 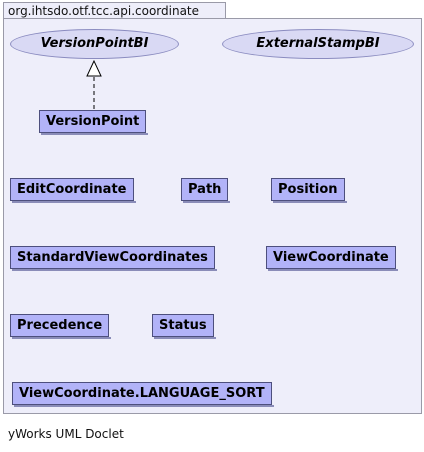 What do you see at coordinates (94, 122) in the screenshot?
I see `class-versionpoint: VersionPoint` at bounding box center [94, 122].